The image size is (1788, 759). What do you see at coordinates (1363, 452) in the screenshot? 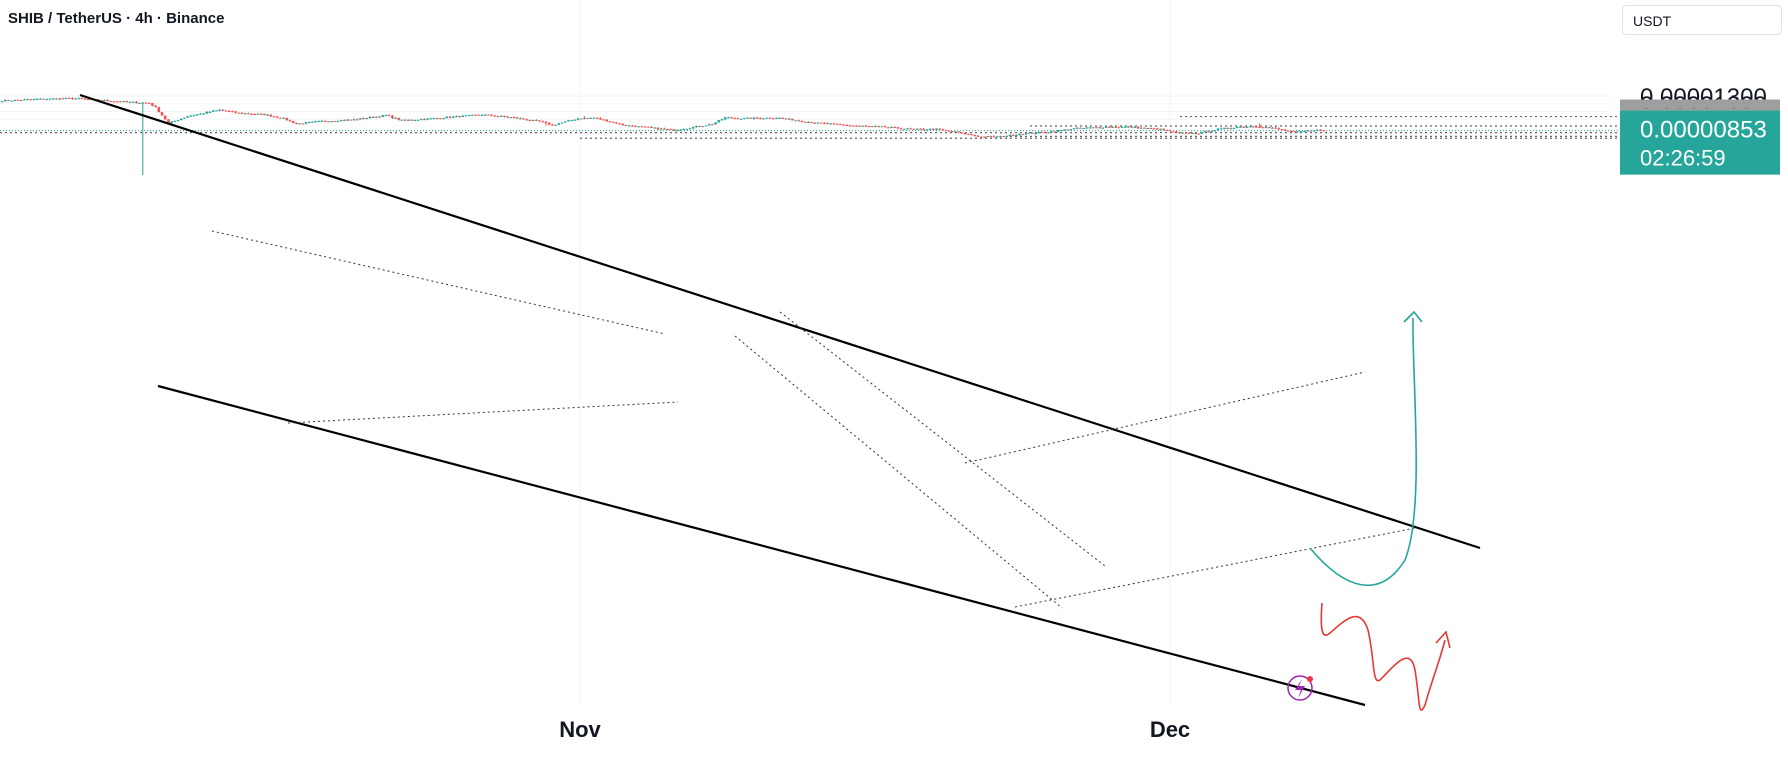
I see `projection-up-path` at bounding box center [1363, 452].